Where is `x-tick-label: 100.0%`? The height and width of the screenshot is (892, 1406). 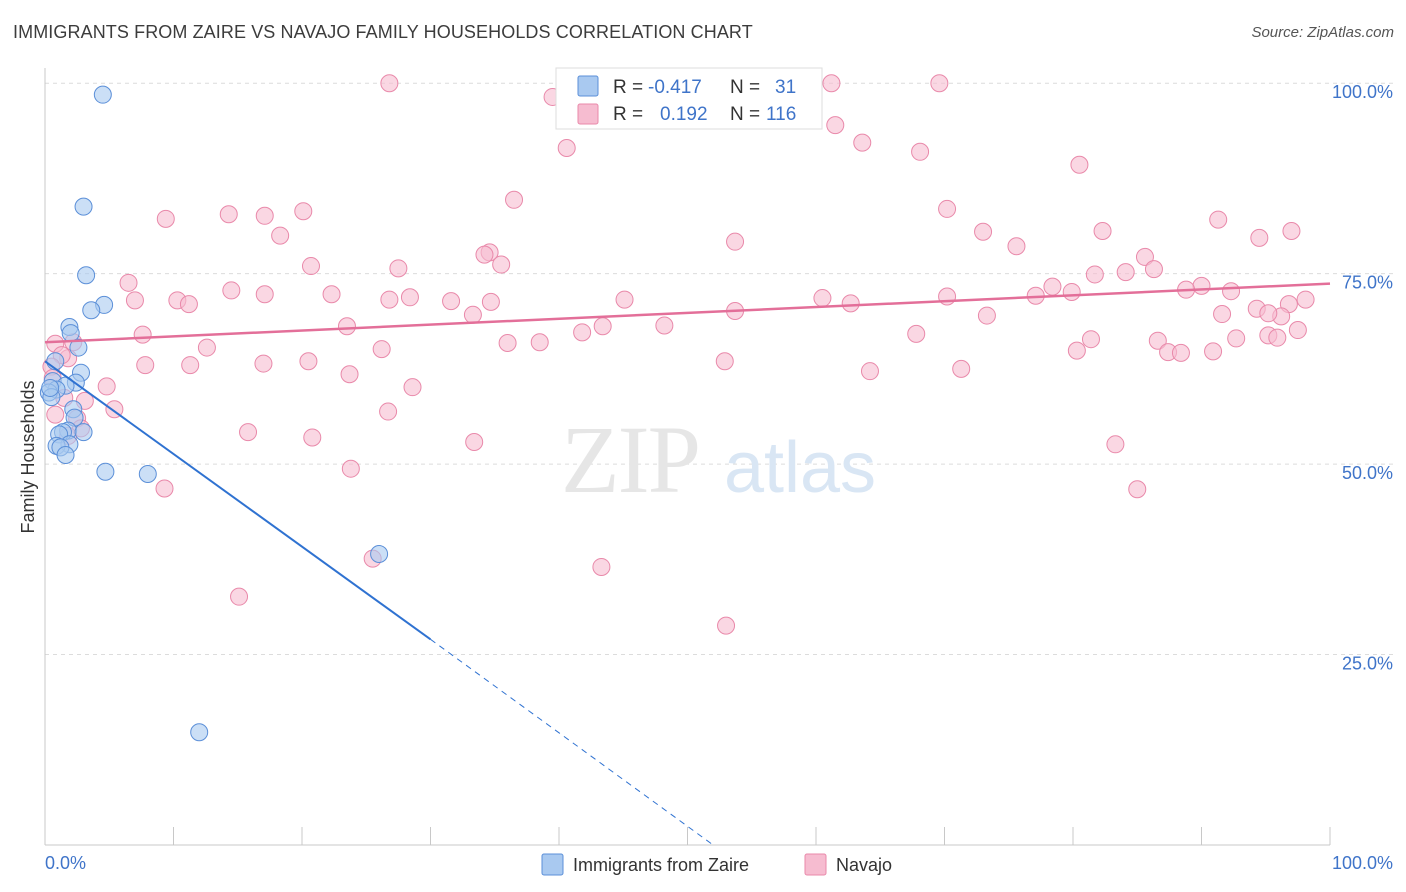 x-tick-label: 100.0% is located at coordinates (1362, 863).